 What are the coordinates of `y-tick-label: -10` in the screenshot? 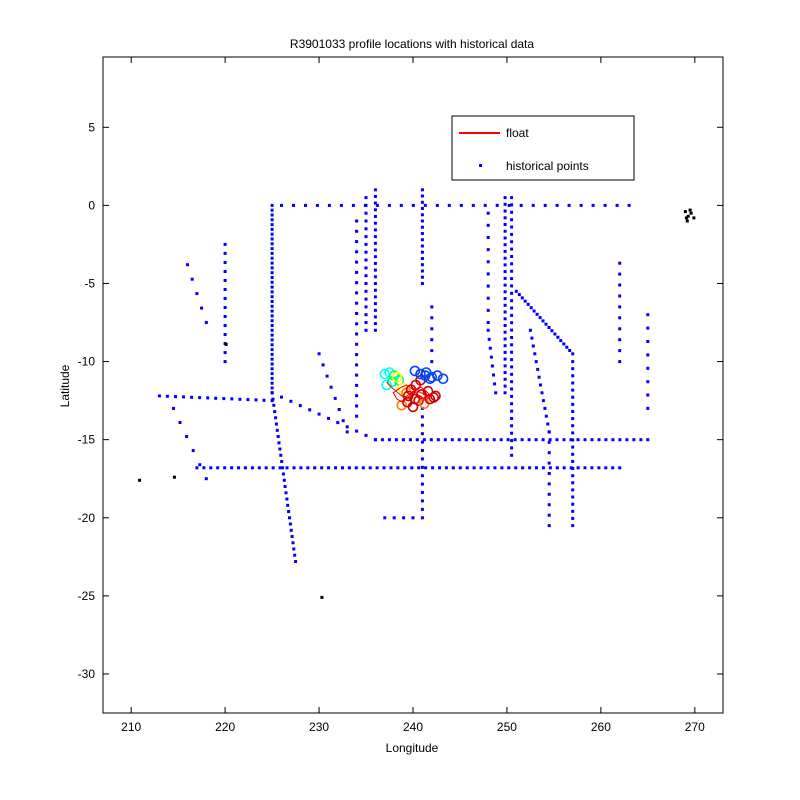 It's located at (87, 362).